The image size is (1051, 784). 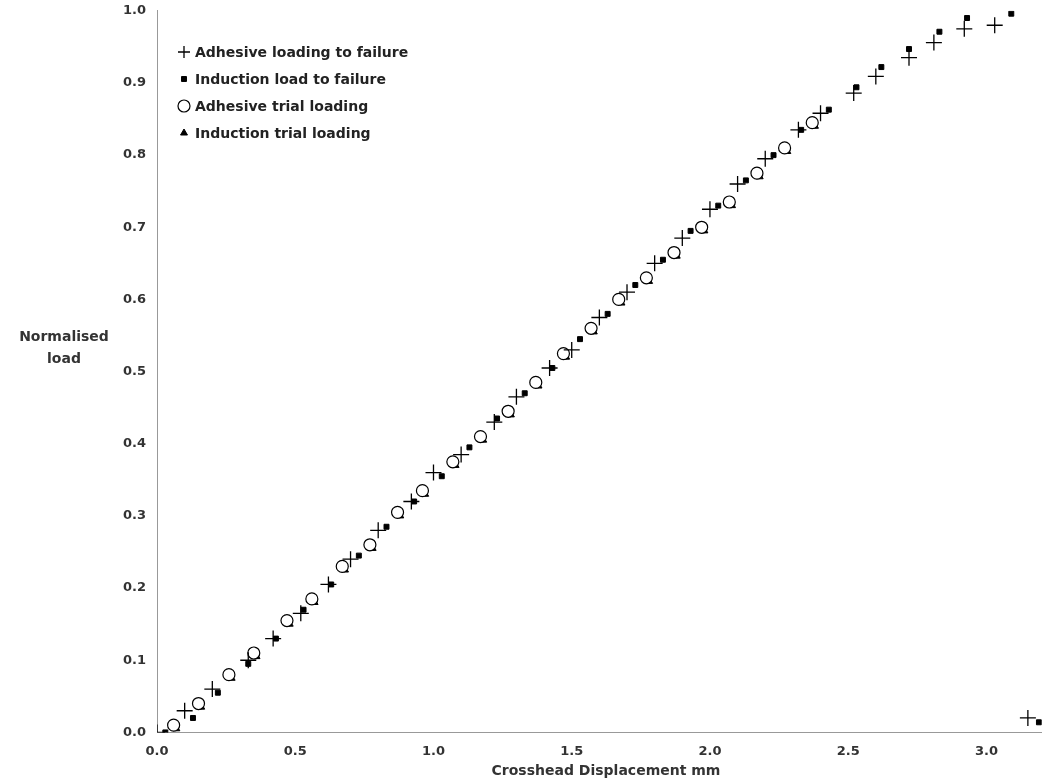 I want to click on x-tick-label: 2.0, so click(x=710, y=750).